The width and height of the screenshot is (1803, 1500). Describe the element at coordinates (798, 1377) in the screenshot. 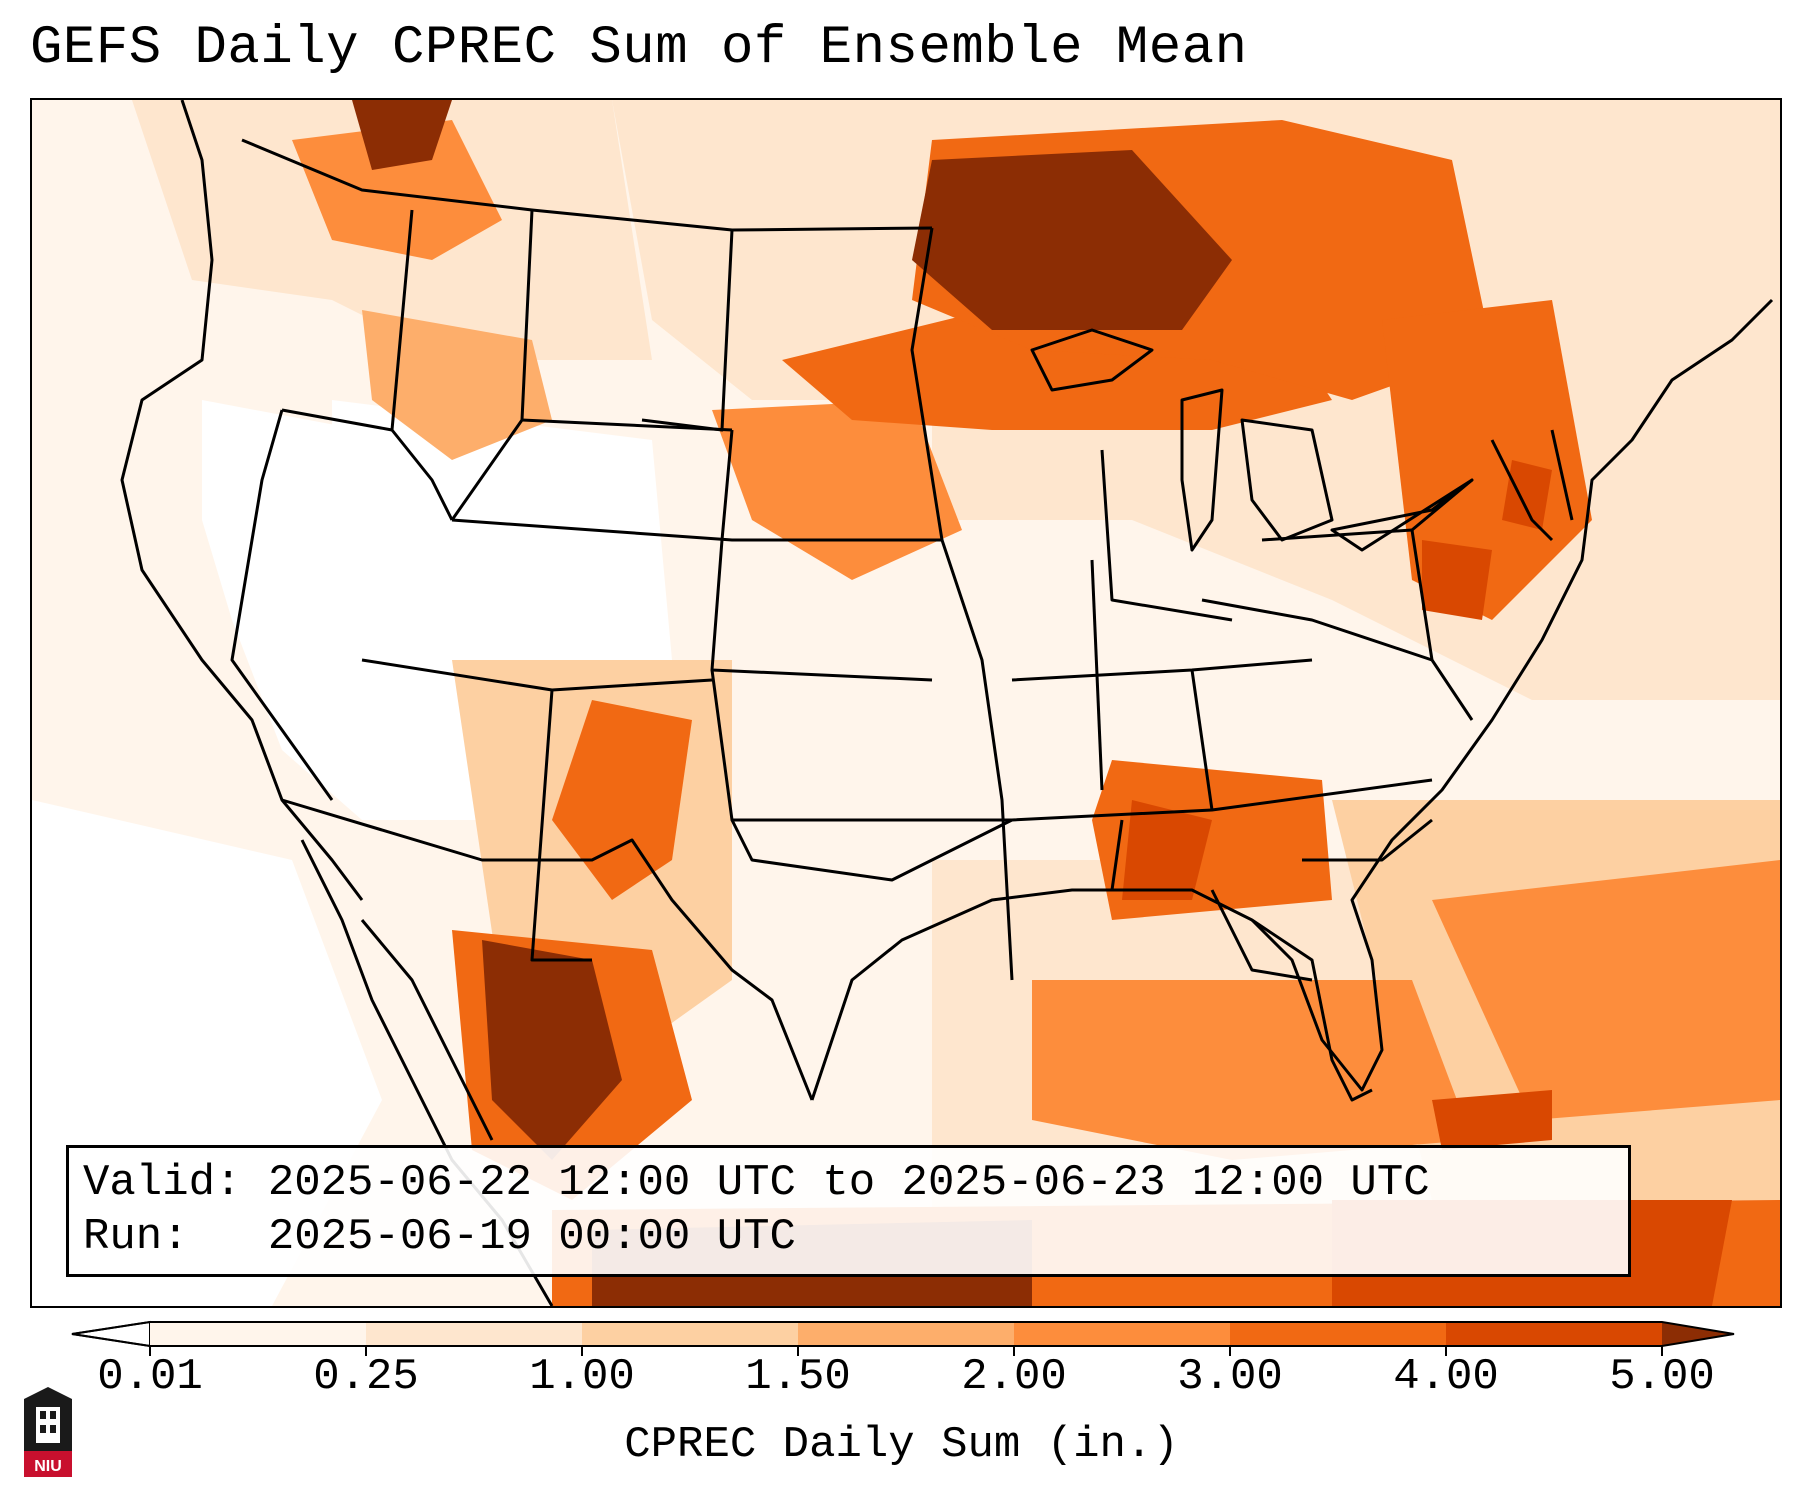

I see `tick-label: 1.50` at that location.